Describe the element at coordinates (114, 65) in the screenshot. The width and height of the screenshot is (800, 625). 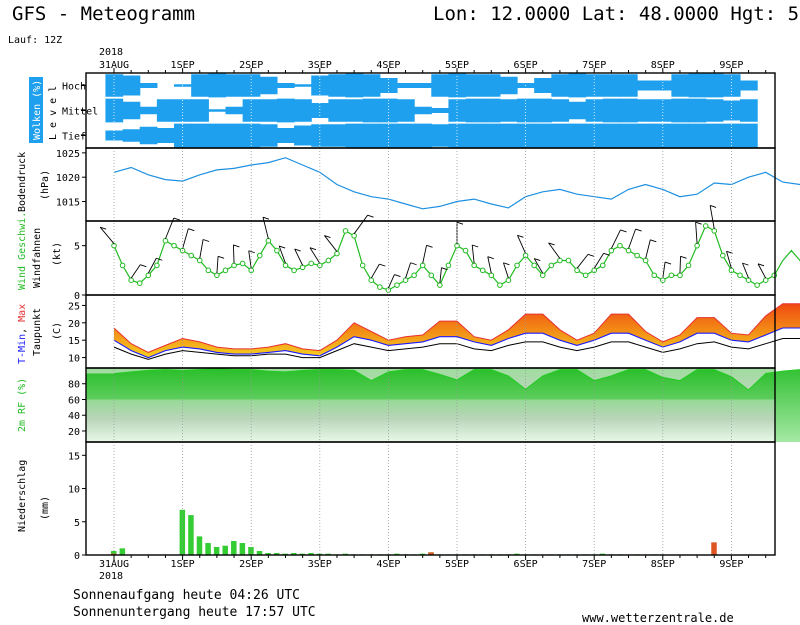
I see `day-tick-label-top: 31AUG` at that location.